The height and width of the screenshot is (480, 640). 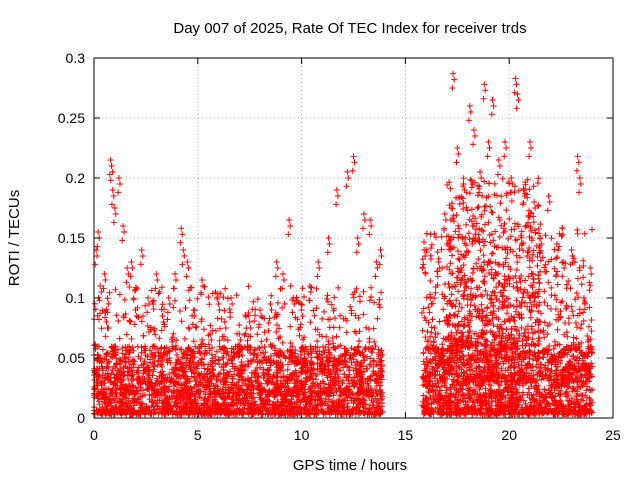 What do you see at coordinates (14, 238) in the screenshot?
I see `y-axis-label: ROTI / TECUs` at bounding box center [14, 238].